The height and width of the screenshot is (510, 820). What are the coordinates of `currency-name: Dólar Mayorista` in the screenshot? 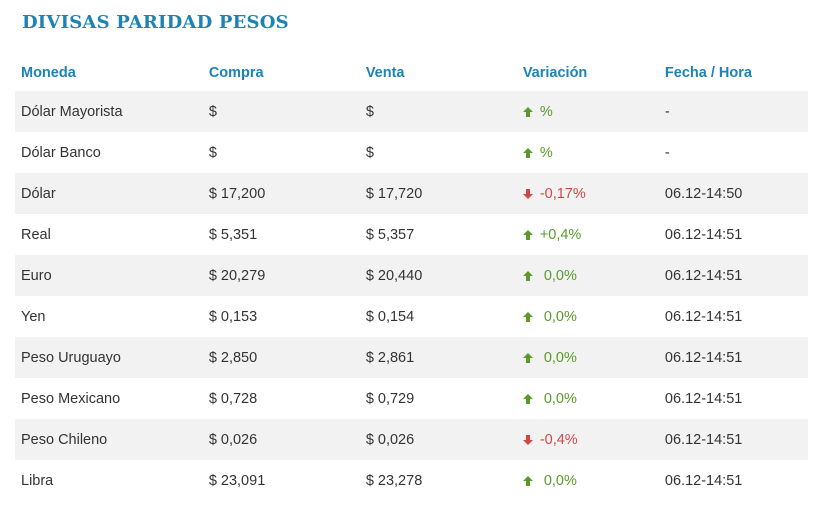 It's located at (72, 111).